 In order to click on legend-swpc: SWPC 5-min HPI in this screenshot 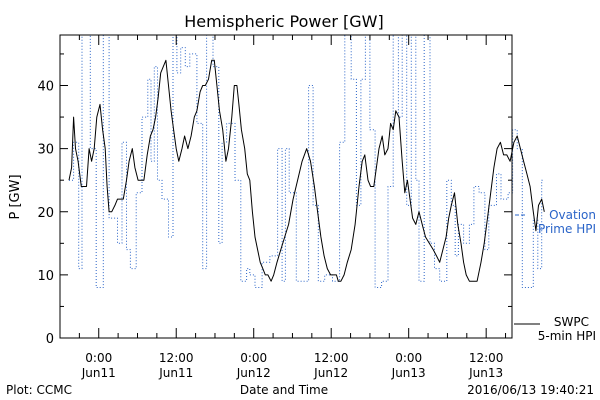, I will do `click(555, 329)`.